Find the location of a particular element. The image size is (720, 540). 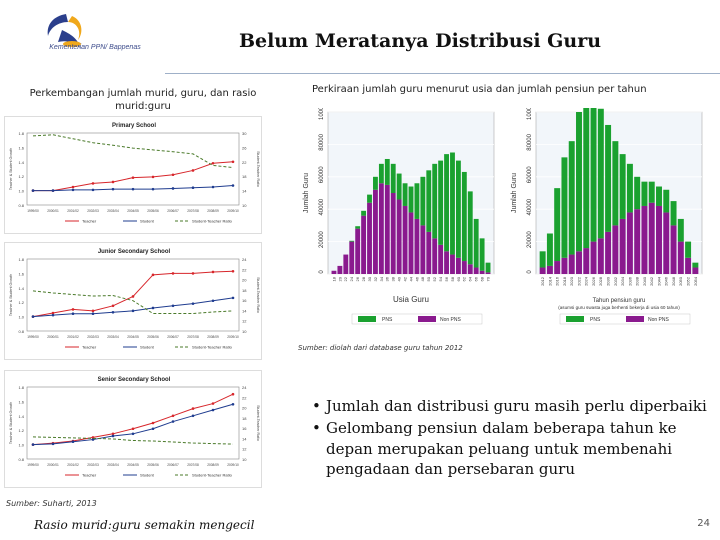

x-tick-label: 2050 is located at coordinates (680, 281).